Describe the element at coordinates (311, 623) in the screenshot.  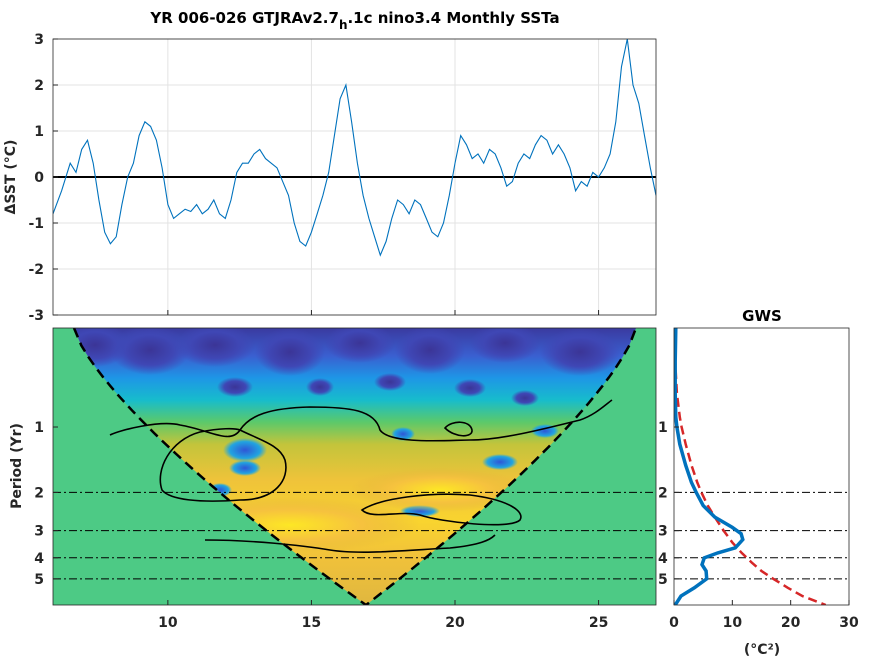
I see `wavelet-x-tick-label: 15` at that location.